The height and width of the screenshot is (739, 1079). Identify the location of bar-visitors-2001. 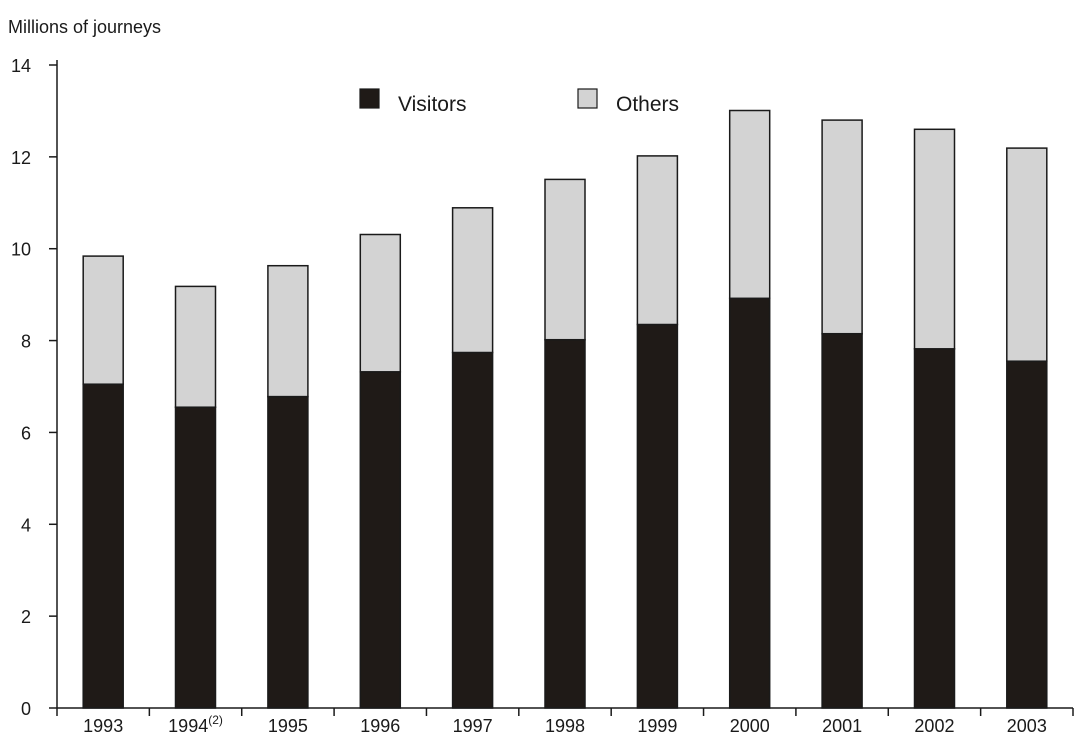
(842, 520).